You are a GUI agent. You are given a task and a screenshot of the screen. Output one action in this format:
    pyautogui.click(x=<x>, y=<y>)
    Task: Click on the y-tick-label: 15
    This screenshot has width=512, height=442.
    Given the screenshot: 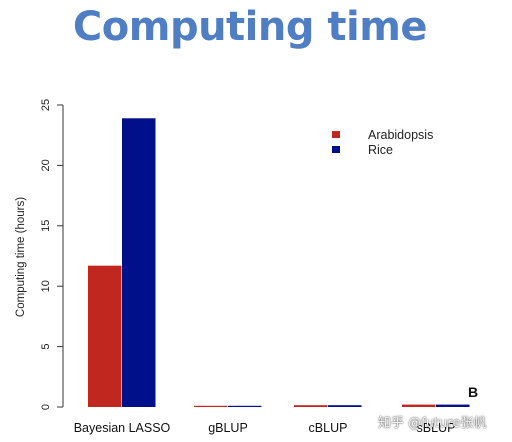 What is the action you would take?
    pyautogui.click(x=46, y=226)
    